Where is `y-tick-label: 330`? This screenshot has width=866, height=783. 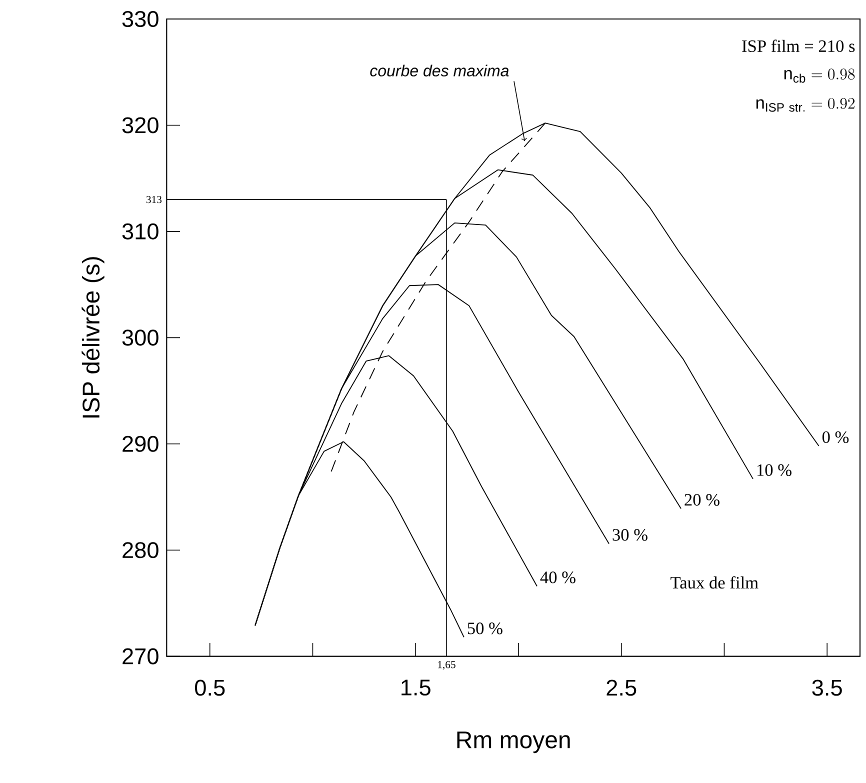
y-tick-label: 330 is located at coordinates (140, 19).